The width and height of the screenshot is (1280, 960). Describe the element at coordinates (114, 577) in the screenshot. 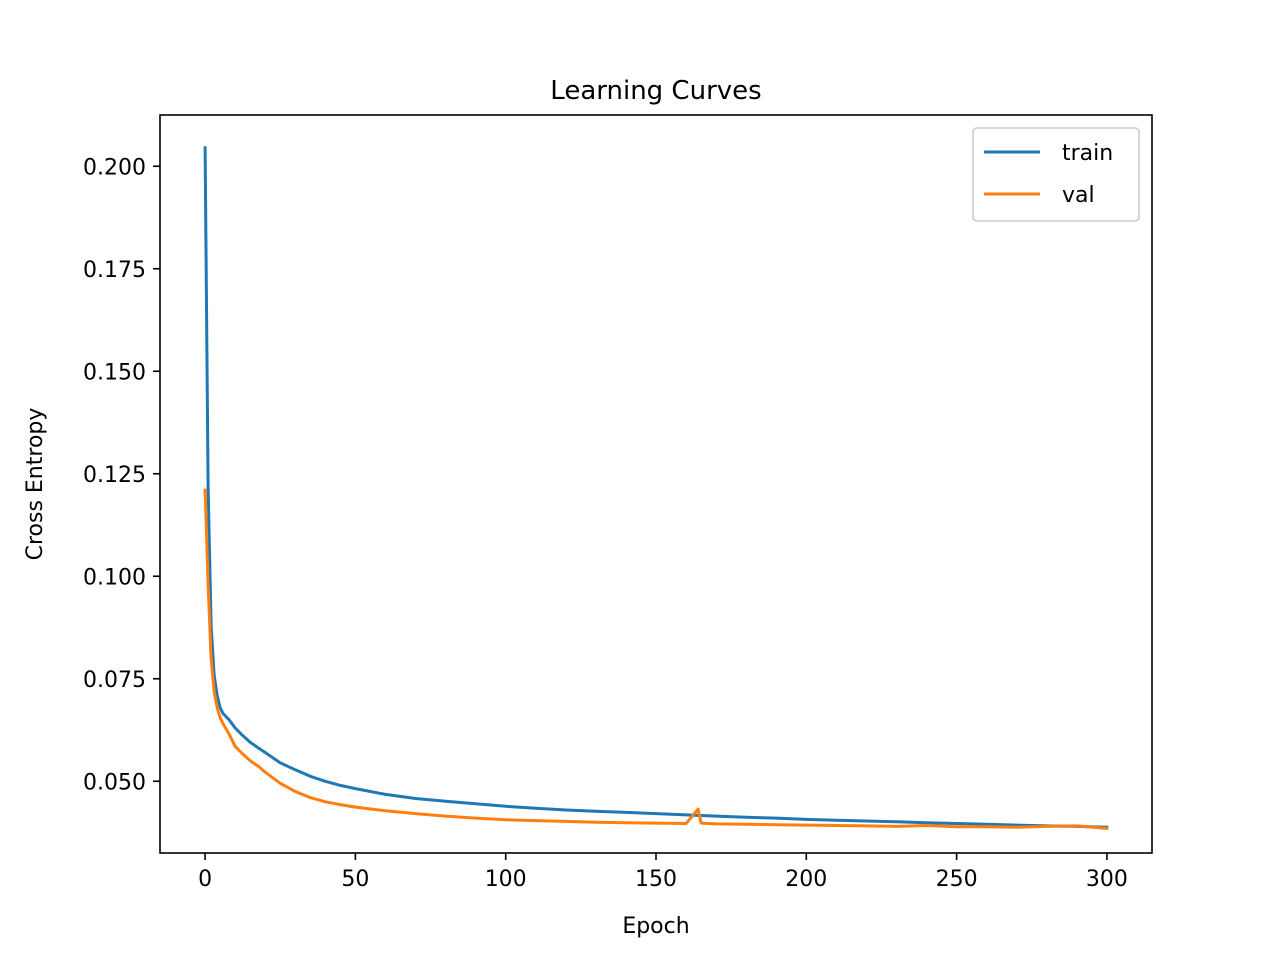

I see `y-tick-label: 0.100` at that location.